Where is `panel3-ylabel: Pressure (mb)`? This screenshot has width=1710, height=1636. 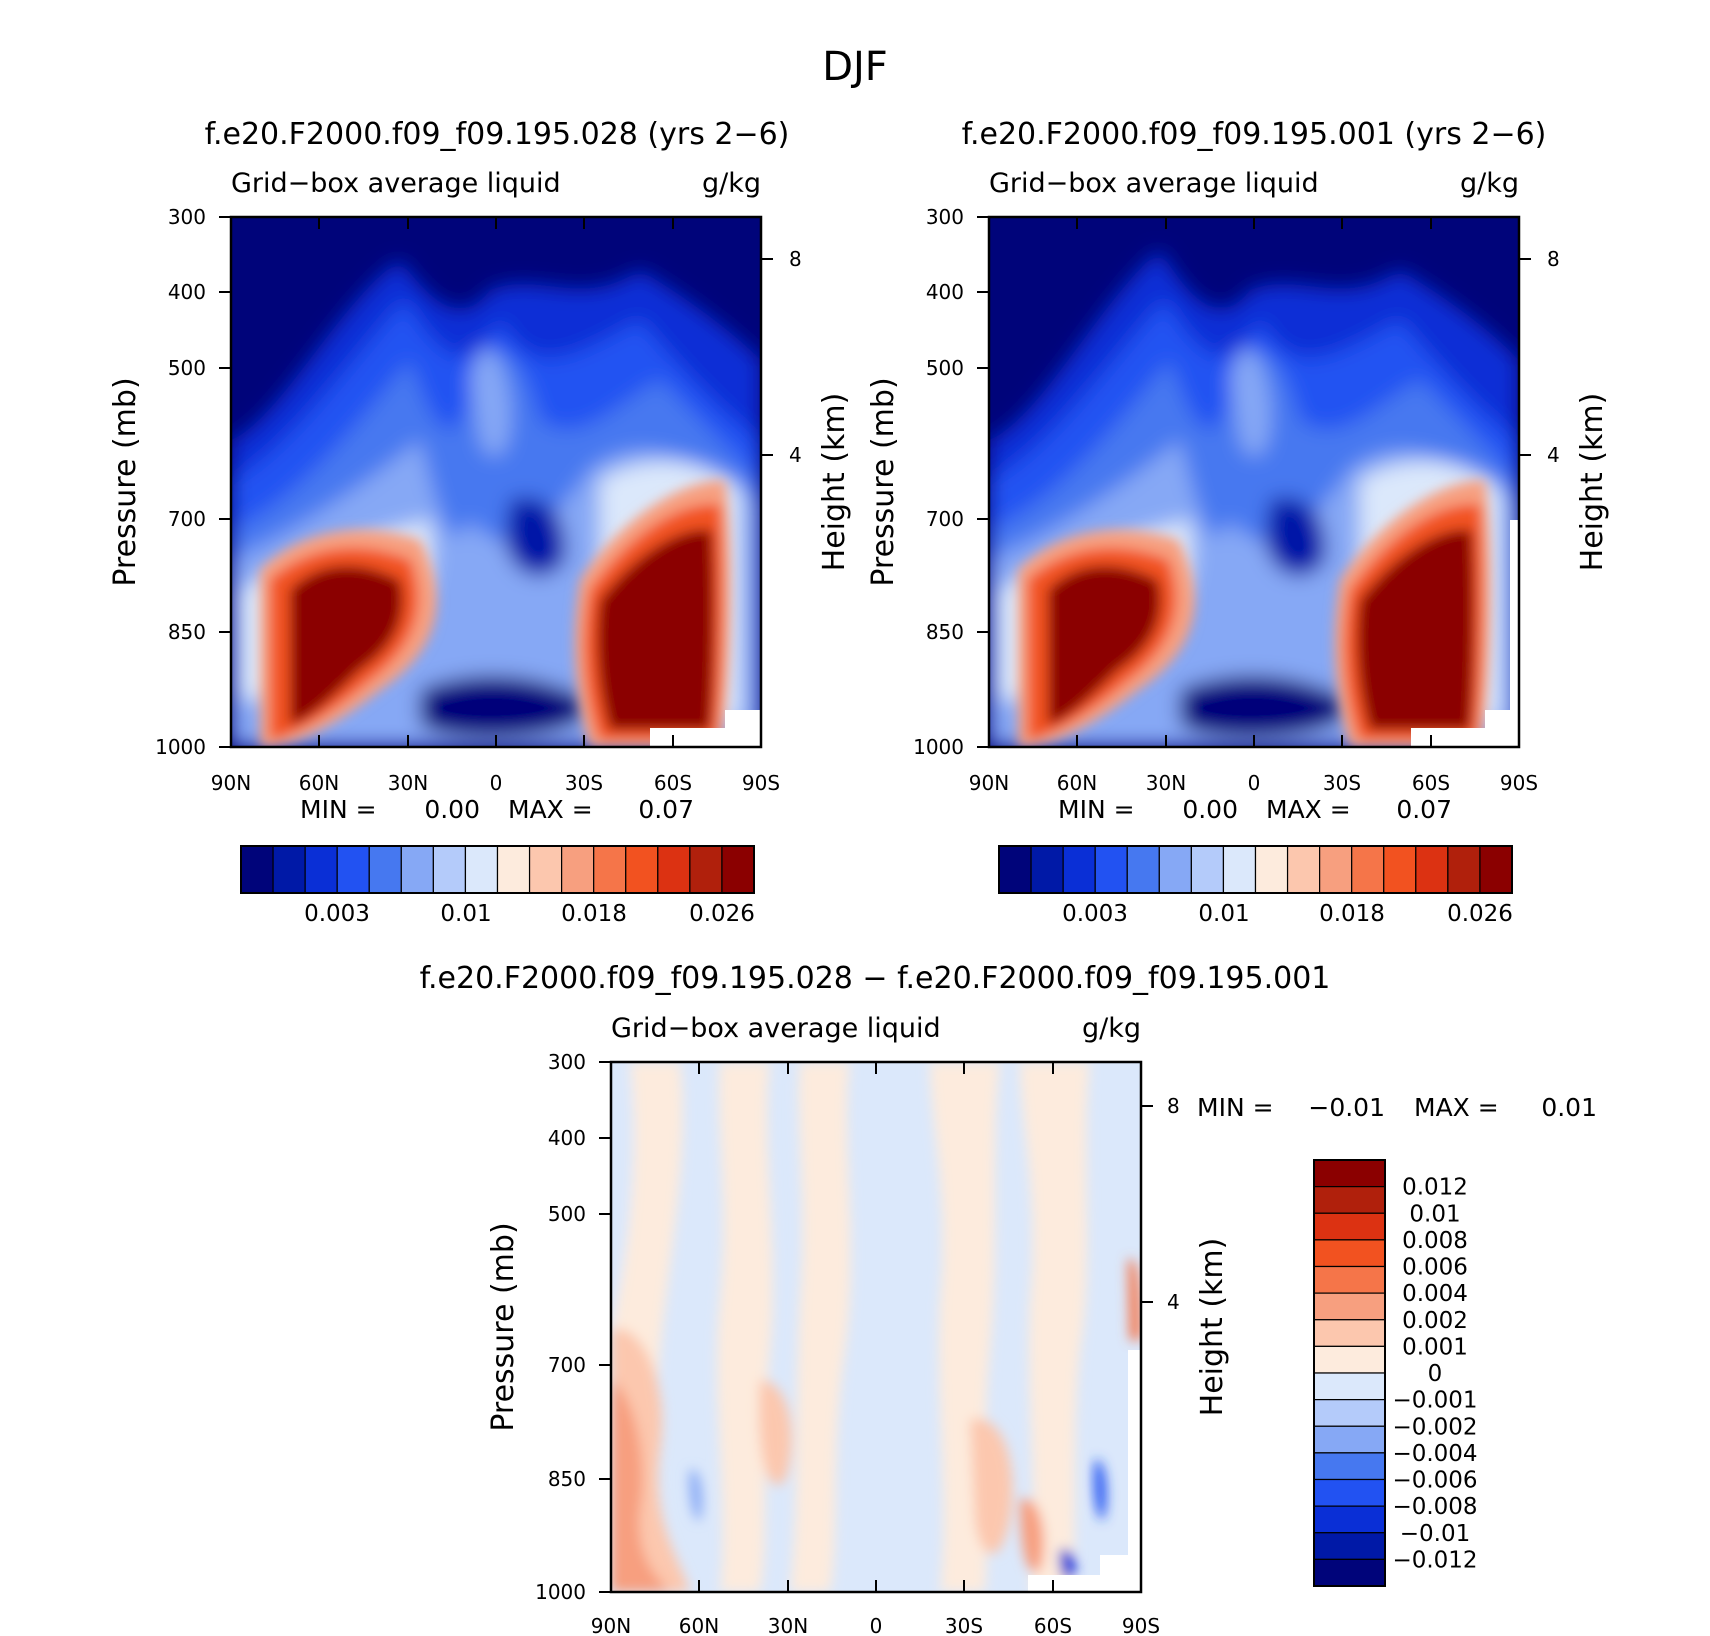 panel3-ylabel: Pressure (mb) is located at coordinates (503, 1326).